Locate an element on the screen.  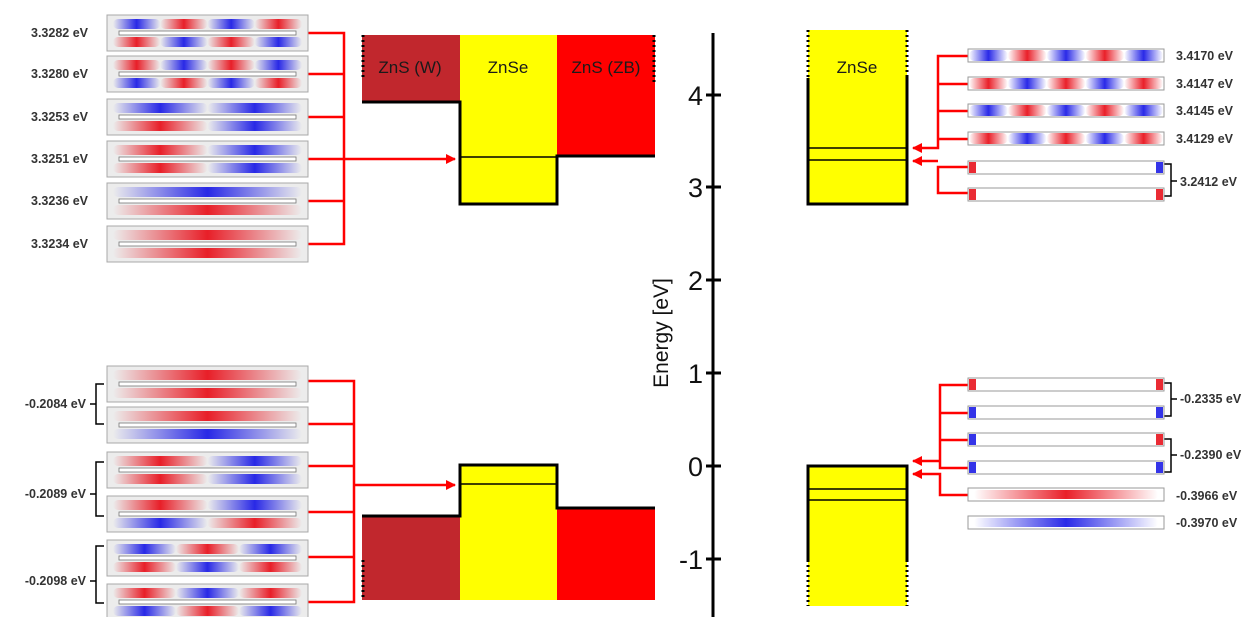
material-label-zns-zb: ZnS (ZB) is located at coordinates (606, 67).